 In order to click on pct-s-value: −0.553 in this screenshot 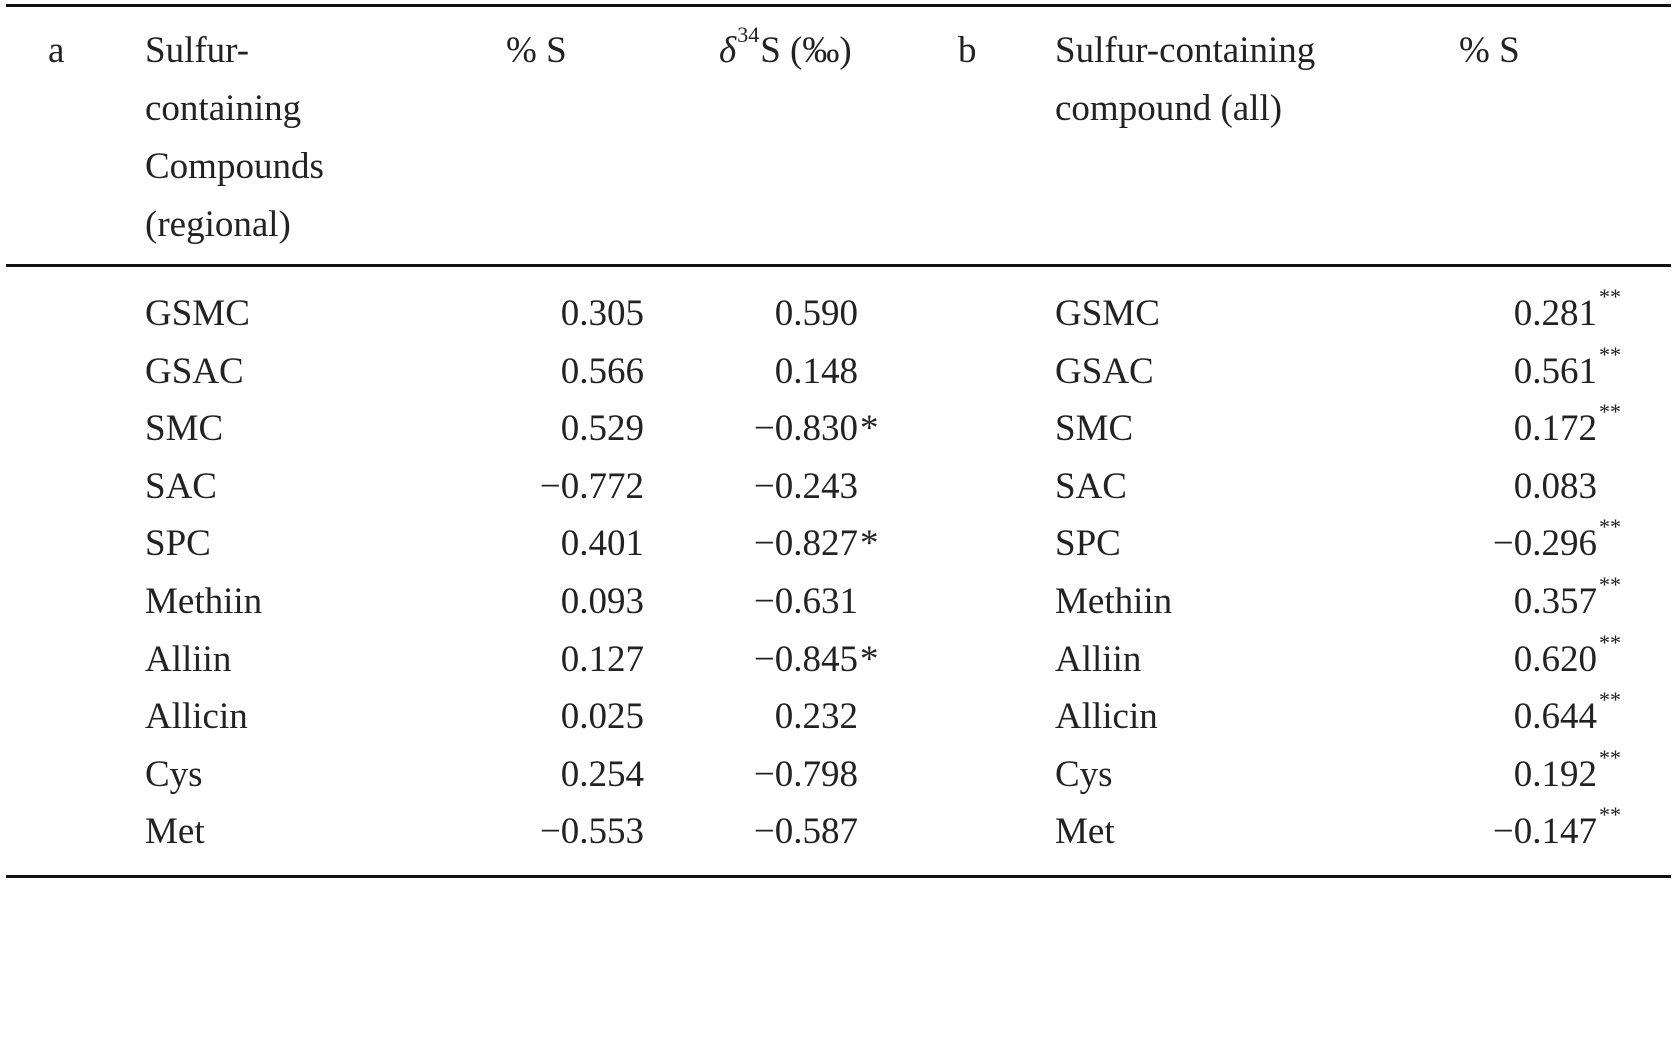, I will do `click(591, 832)`.